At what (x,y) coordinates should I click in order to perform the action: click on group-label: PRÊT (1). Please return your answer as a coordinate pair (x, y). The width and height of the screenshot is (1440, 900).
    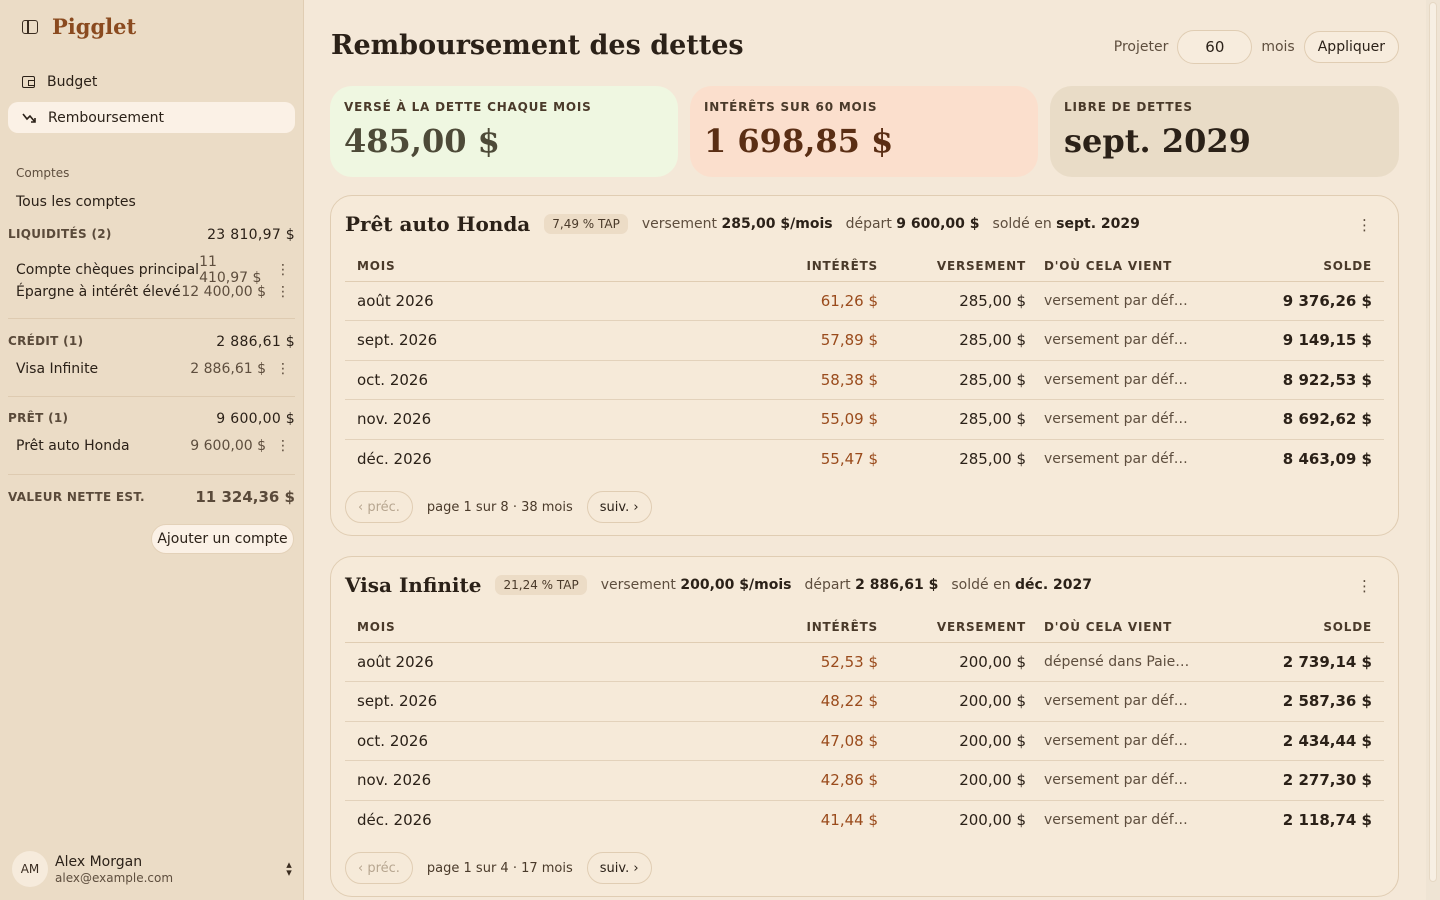
    Looking at the image, I should click on (38, 418).